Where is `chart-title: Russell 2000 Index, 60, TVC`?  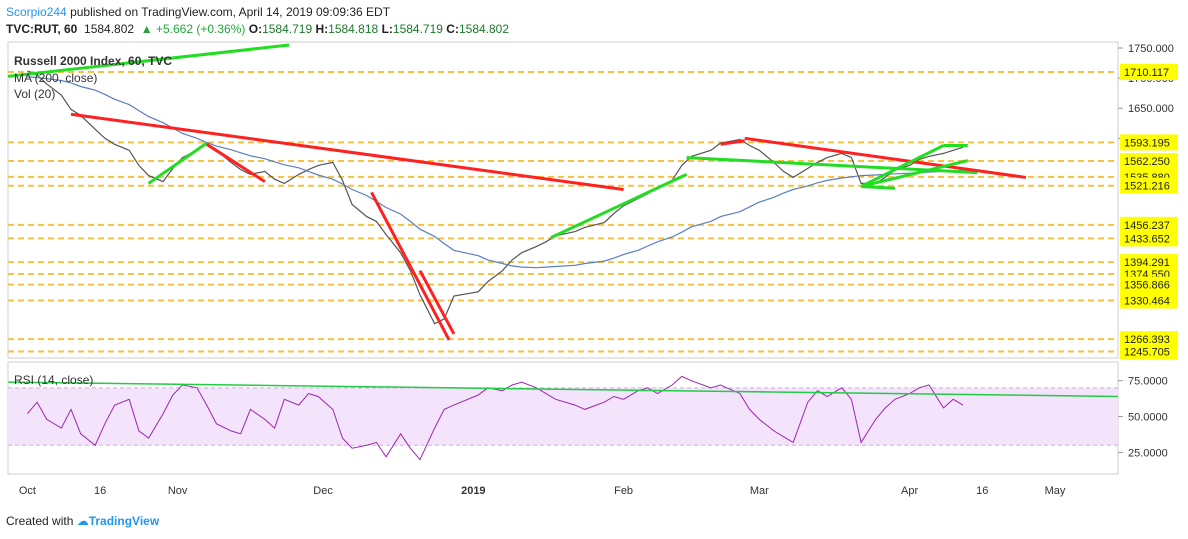
chart-title: Russell 2000 Index, 60, TVC is located at coordinates (93, 61).